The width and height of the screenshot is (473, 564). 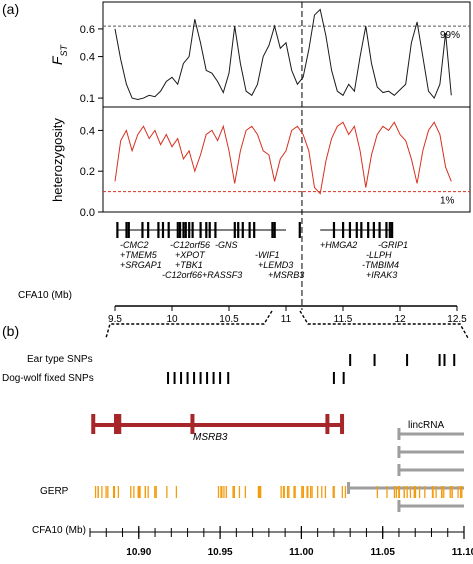 I want to click on gene-label: +IRAK3, so click(x=381, y=275).